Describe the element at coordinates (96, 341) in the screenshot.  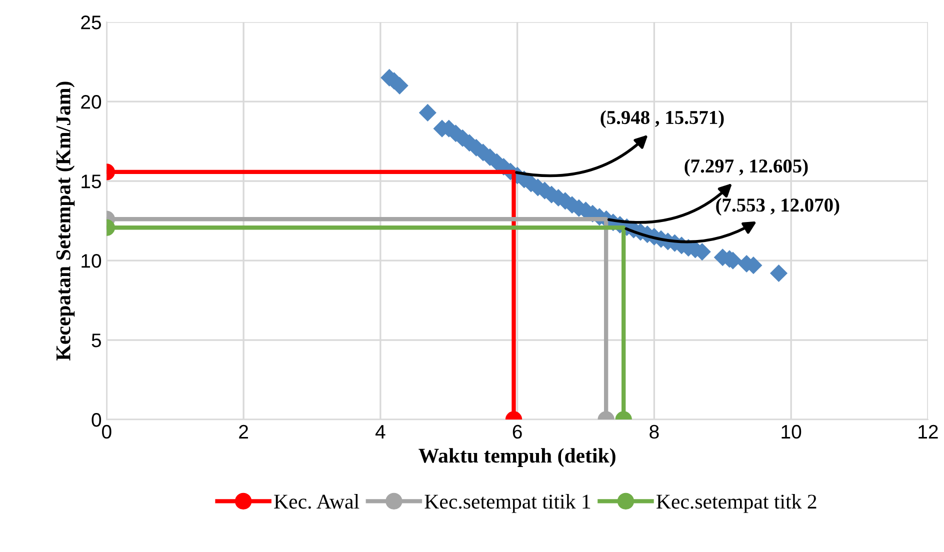
I see `y-tick-label: 5` at that location.